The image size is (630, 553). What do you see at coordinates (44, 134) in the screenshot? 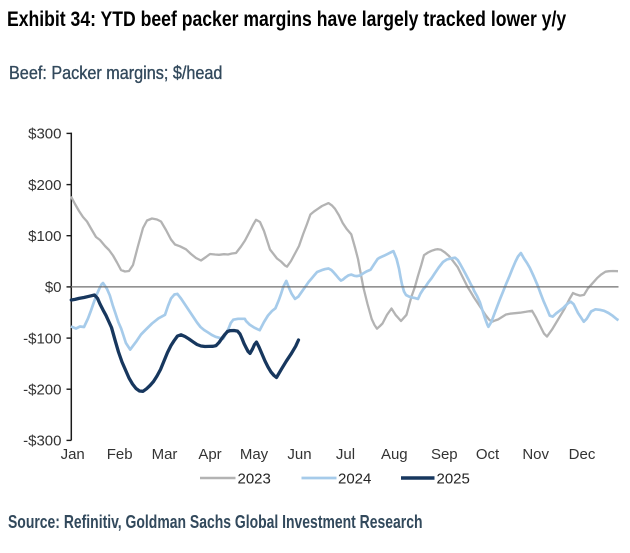
I see `svg-text: $300` at bounding box center [44, 134].